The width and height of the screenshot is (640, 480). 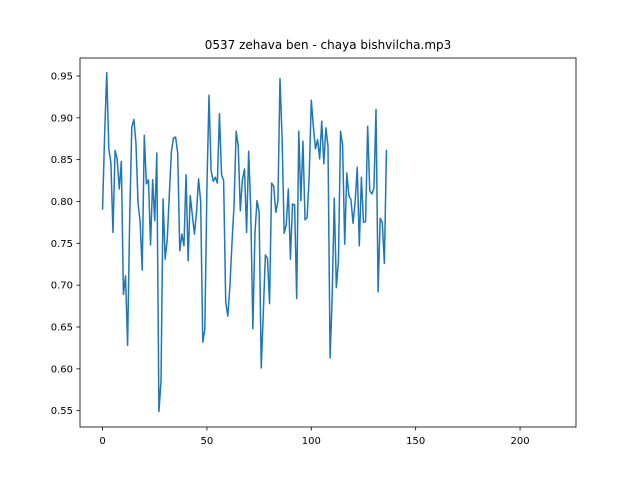 I want to click on x-tick-label: 100, so click(x=311, y=441).